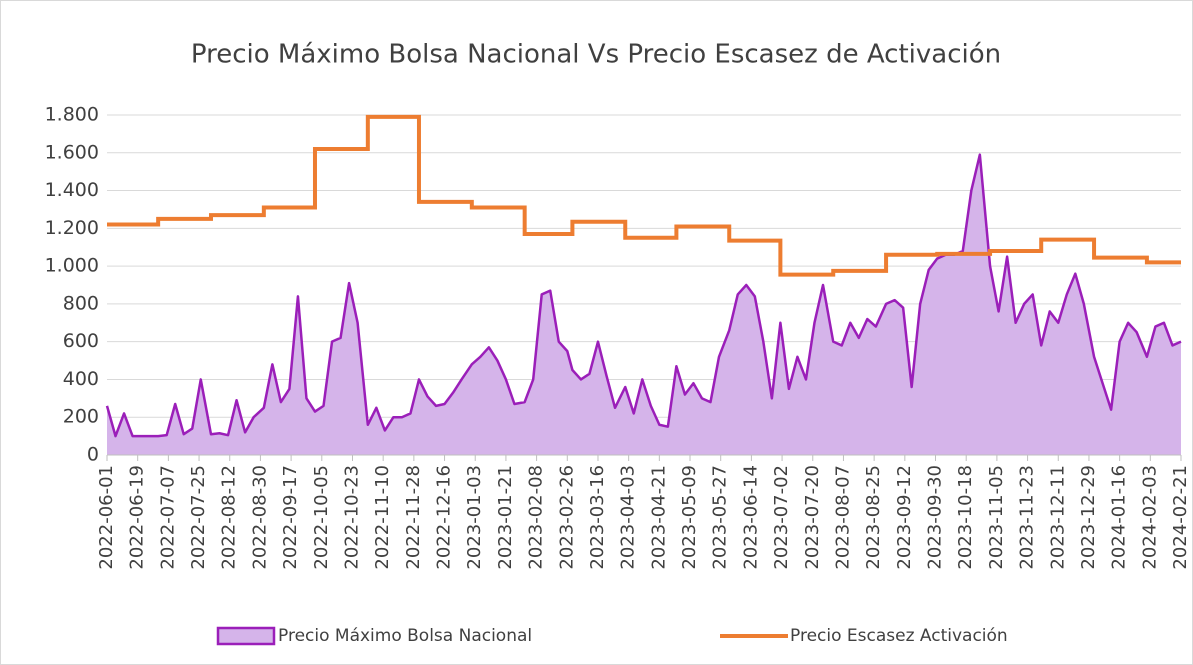  What do you see at coordinates (72, 190) in the screenshot?
I see `y-tick-label: 1.400` at bounding box center [72, 190].